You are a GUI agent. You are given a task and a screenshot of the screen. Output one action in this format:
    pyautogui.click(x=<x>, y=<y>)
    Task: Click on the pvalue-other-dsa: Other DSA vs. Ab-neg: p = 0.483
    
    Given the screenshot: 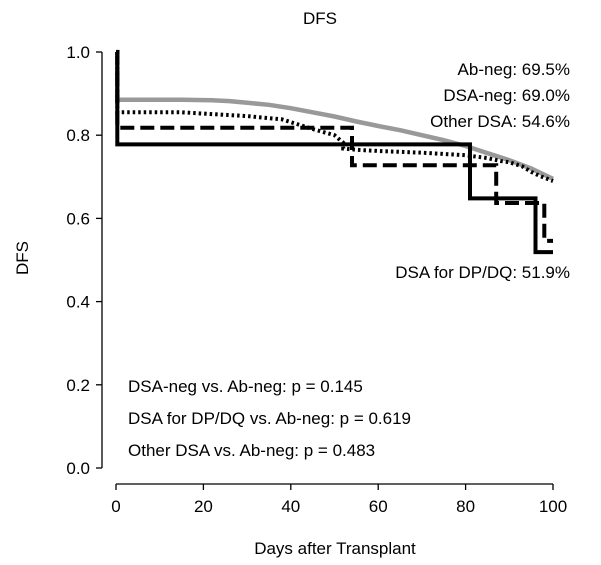 What is the action you would take?
    pyautogui.click(x=251, y=450)
    